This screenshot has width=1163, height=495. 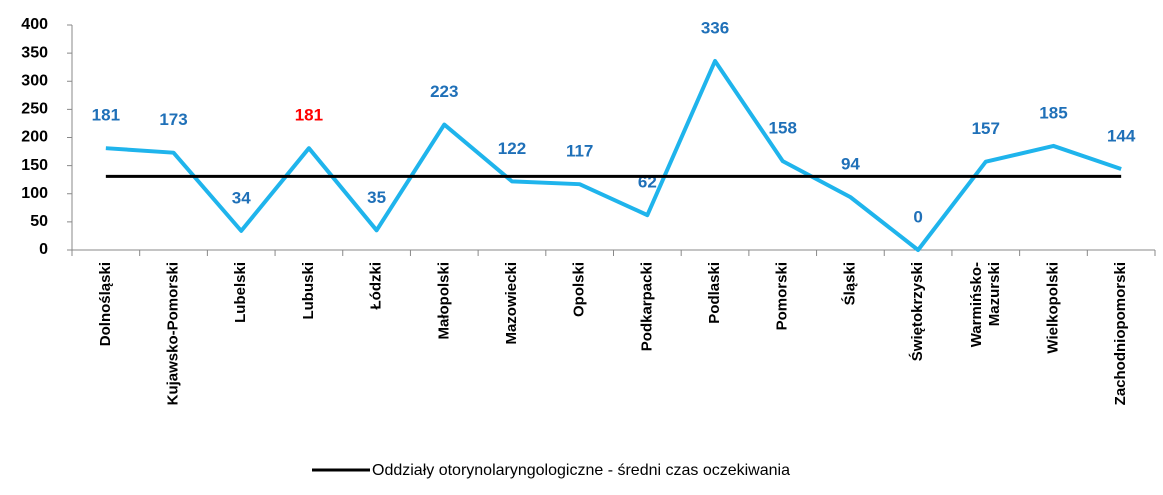 I want to click on x-tick-label: Lubelski, so click(x=240, y=292).